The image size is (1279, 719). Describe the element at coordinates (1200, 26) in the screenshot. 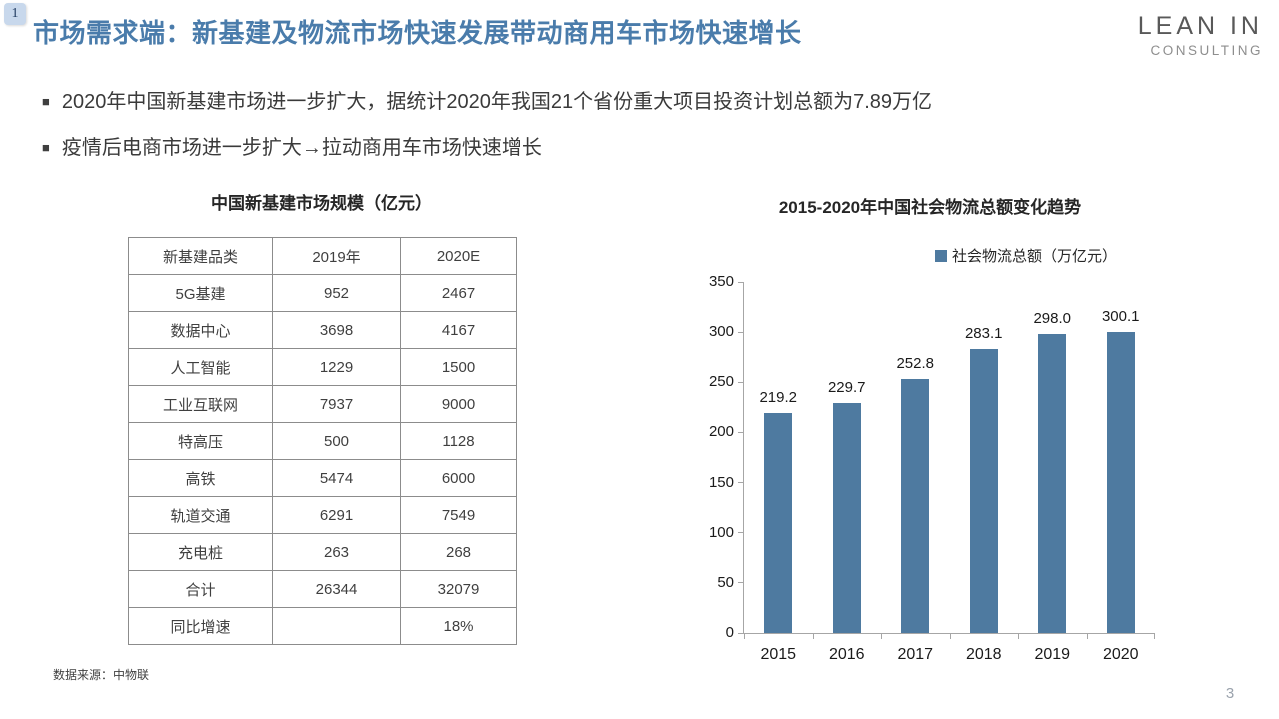

I see `logo-name: LEAN IN` at that location.